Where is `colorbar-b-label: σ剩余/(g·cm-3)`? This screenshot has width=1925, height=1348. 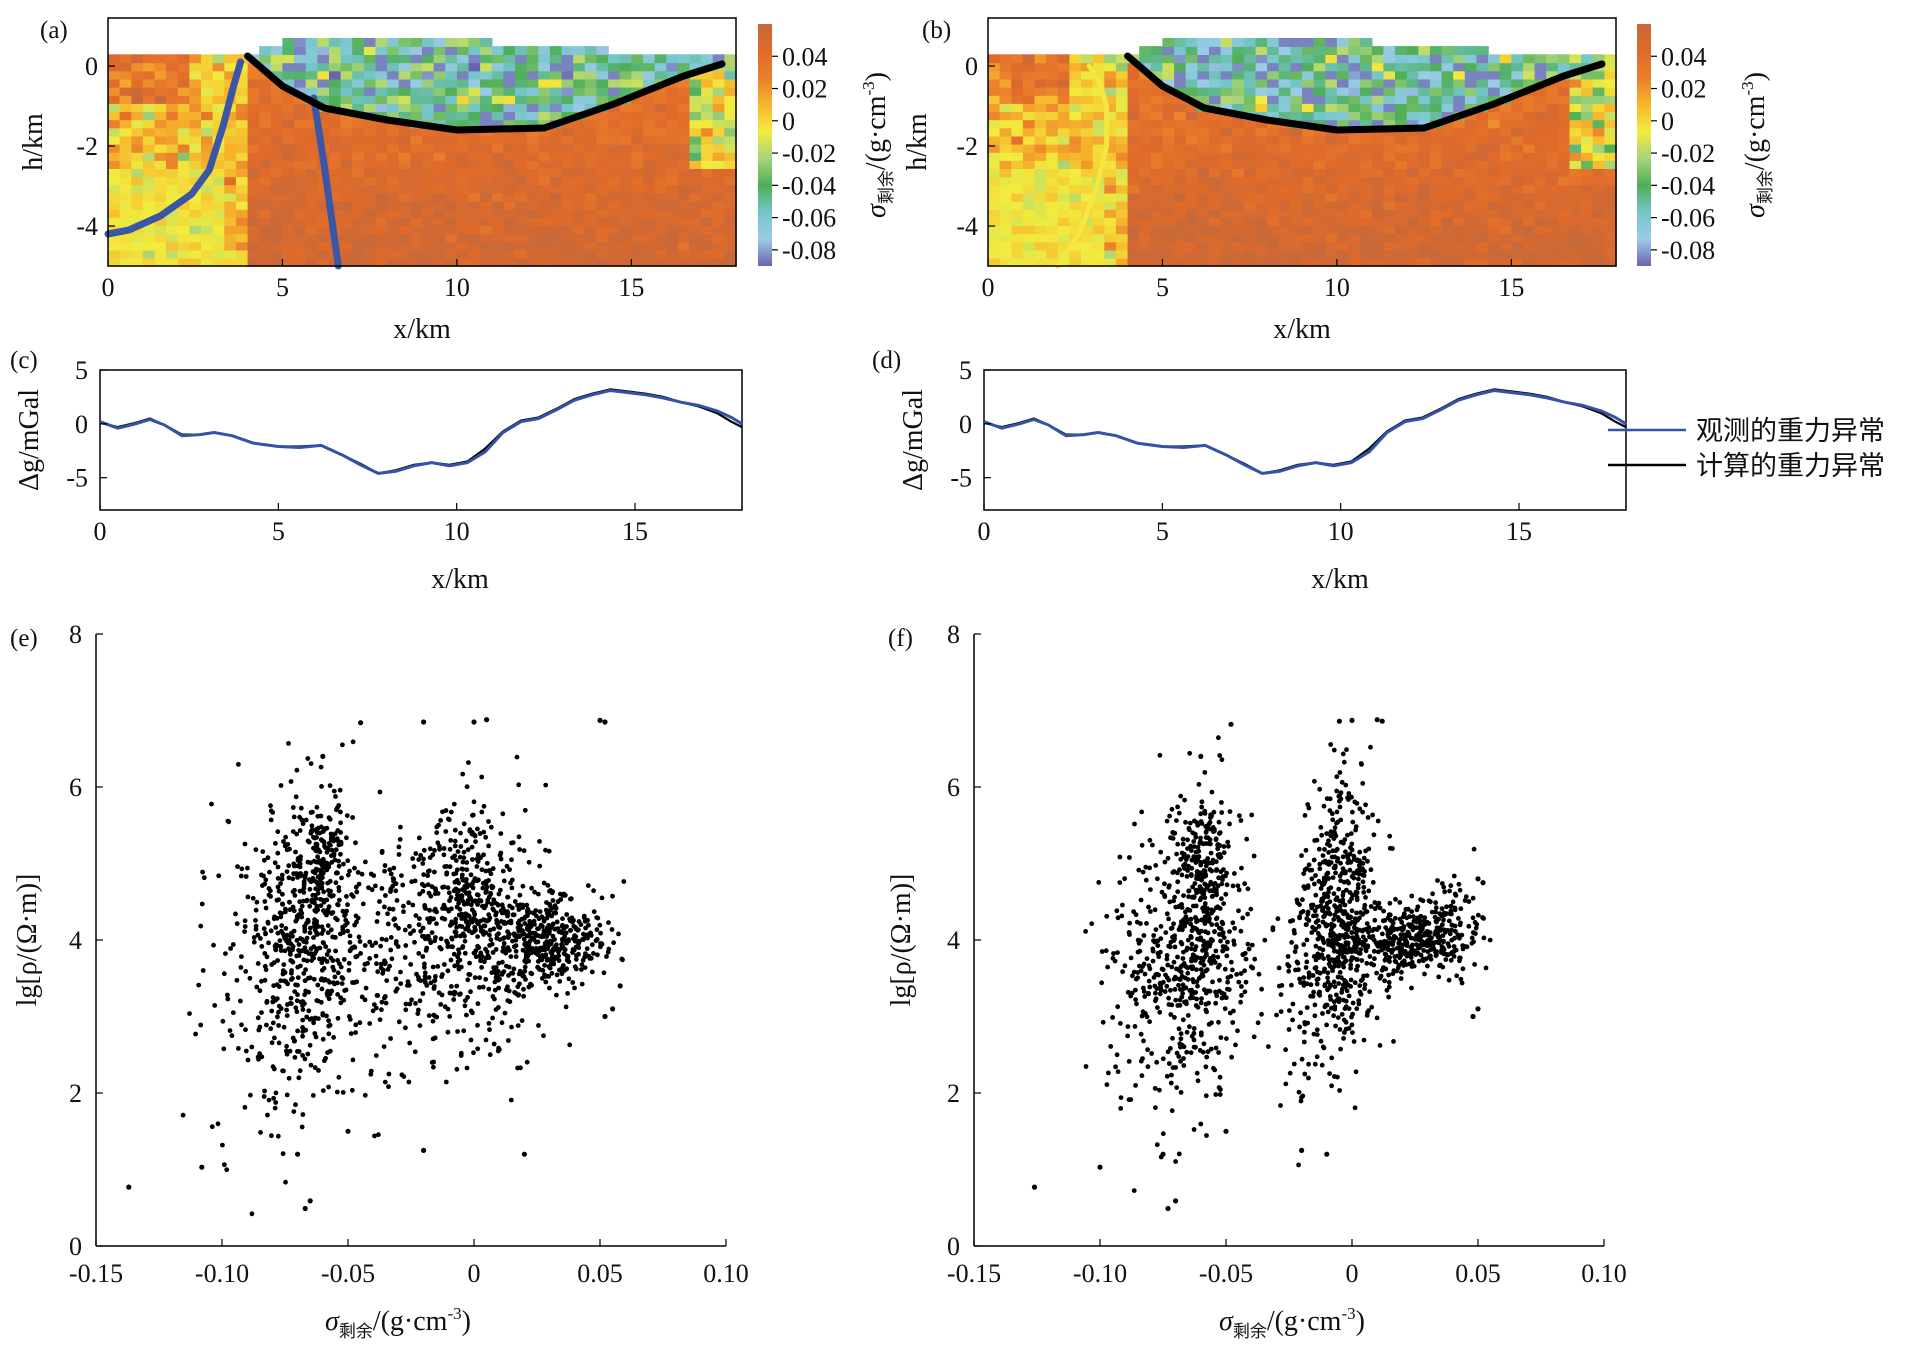 colorbar-b-label: σ剩余/(g·cm-3) is located at coordinates (1756, 145).